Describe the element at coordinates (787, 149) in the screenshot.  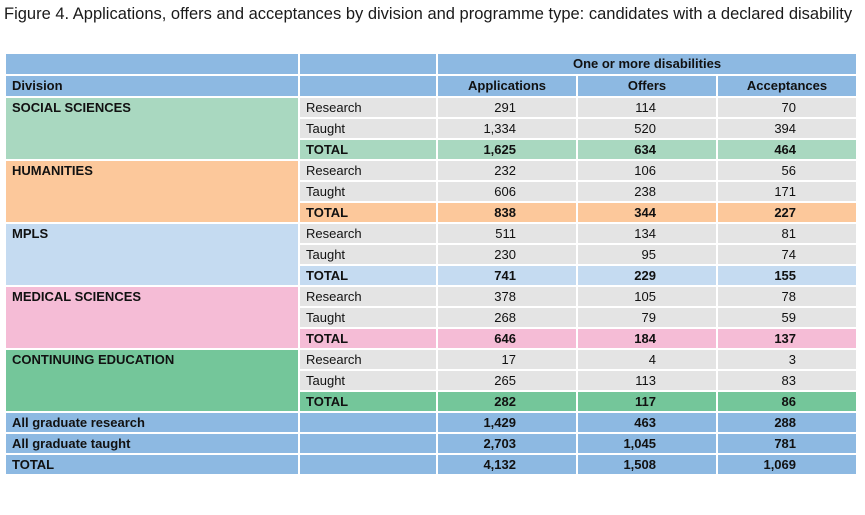
I see `acceptances-value: 464` at that location.